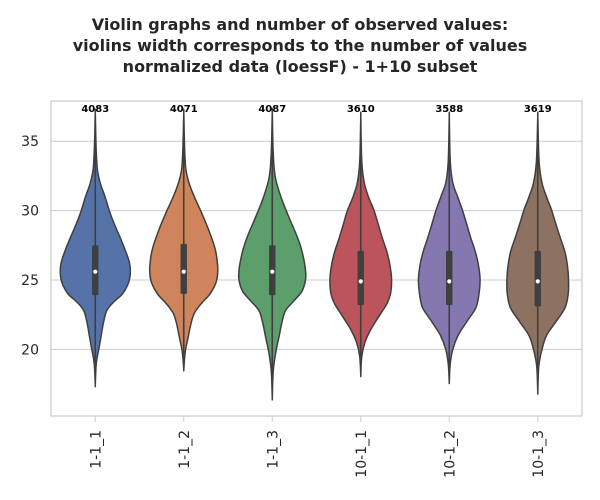 This screenshot has height=500, width=600. I want to click on count-label: 4083, so click(95, 109).